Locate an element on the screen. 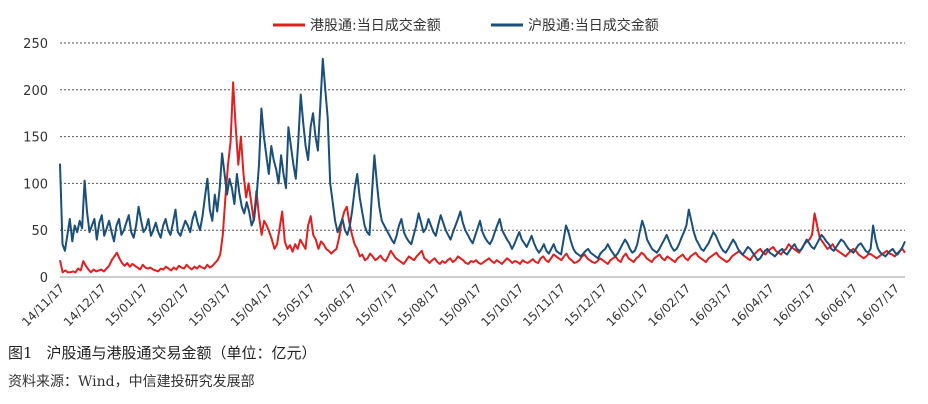  y-tick-label: 200 is located at coordinates (35, 91).